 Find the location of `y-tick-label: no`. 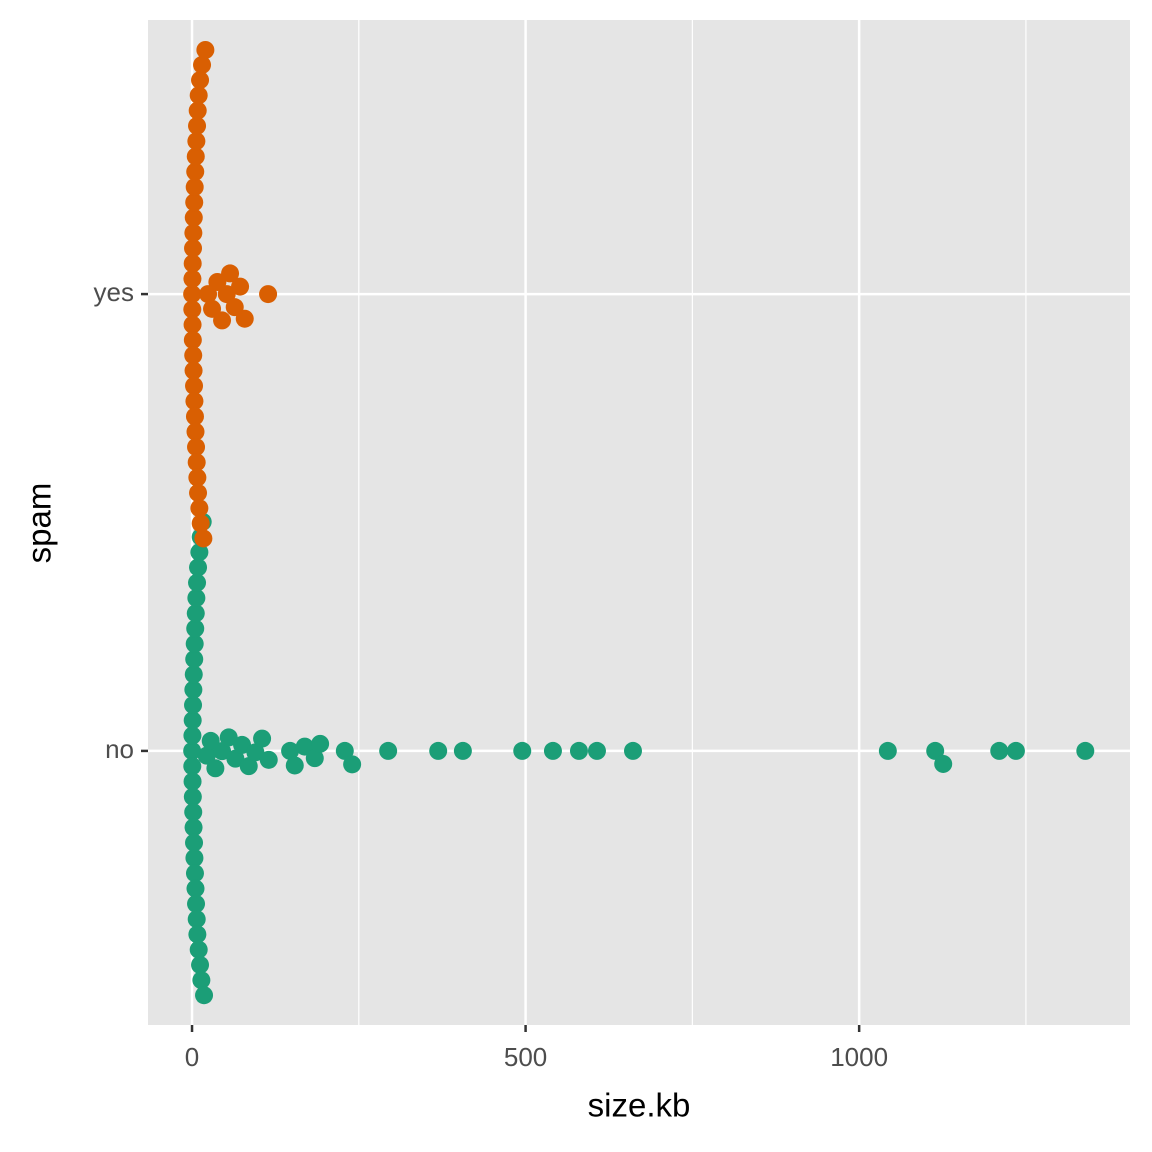

y-tick-label: no is located at coordinates (119, 749).